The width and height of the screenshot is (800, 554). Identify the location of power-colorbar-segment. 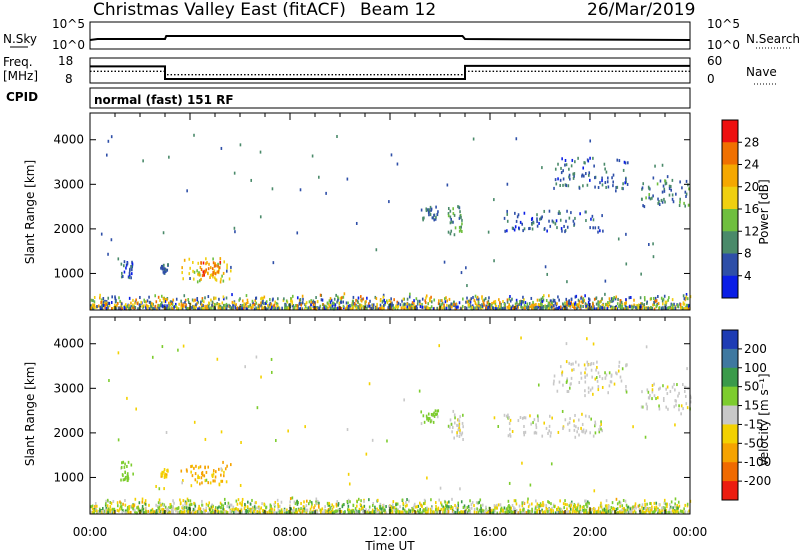
(730, 265).